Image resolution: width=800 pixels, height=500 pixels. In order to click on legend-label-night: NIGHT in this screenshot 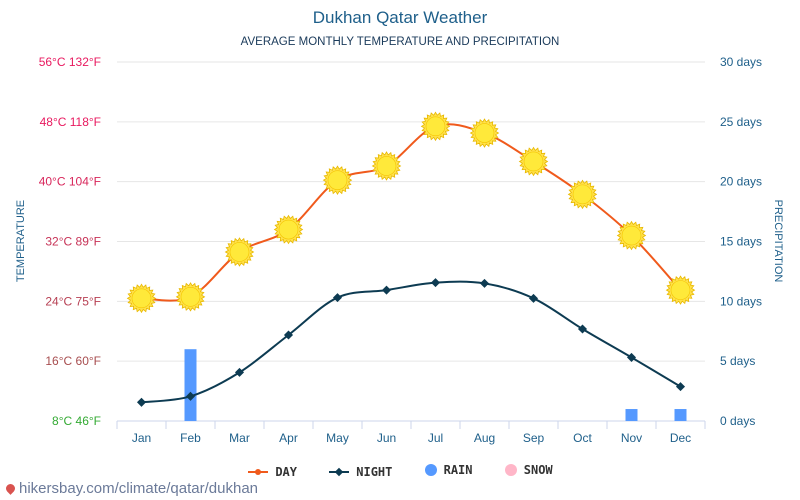, I will do `click(374, 472)`.